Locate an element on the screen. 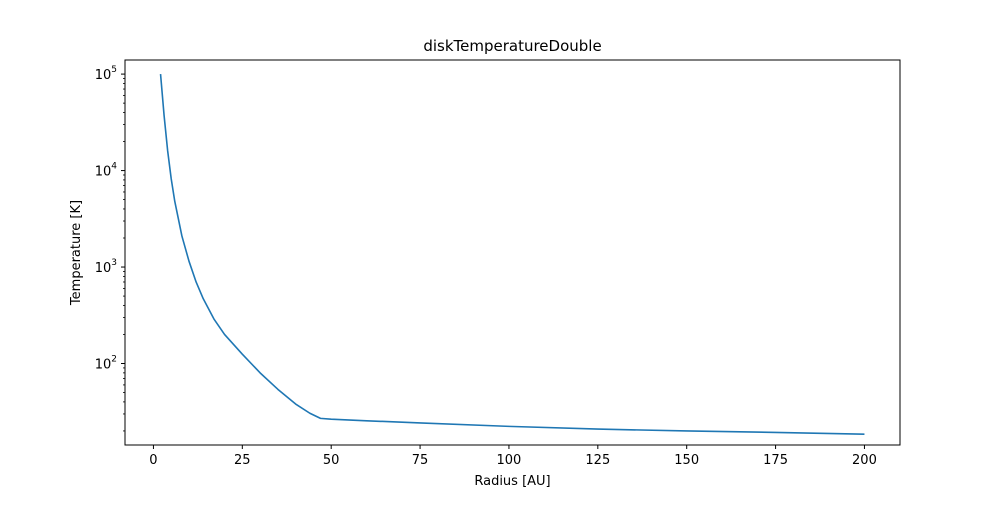  y-tick-label: 10² is located at coordinates (106, 364).